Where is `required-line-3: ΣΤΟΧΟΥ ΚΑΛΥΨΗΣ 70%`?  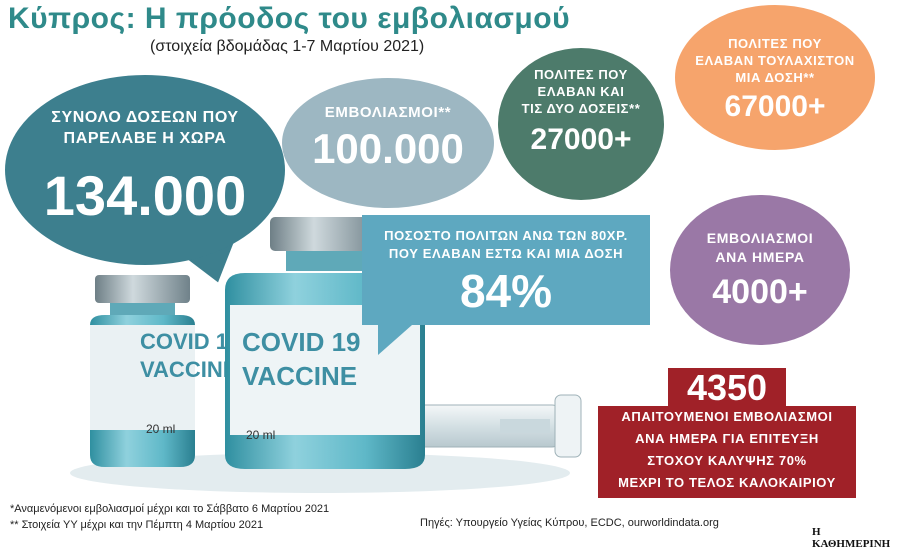 required-line-3: ΣΤΟΧΟΥ ΚΑΛΥΨΗΣ 70% is located at coordinates (727, 460).